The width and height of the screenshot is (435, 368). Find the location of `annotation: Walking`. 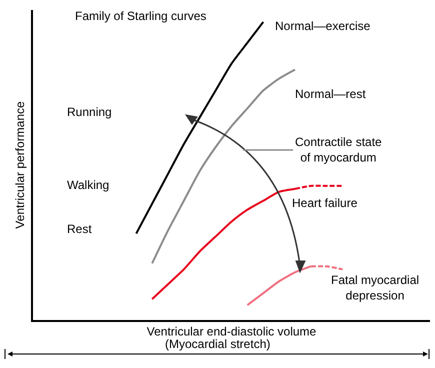

annotation: Walking is located at coordinates (88, 185).